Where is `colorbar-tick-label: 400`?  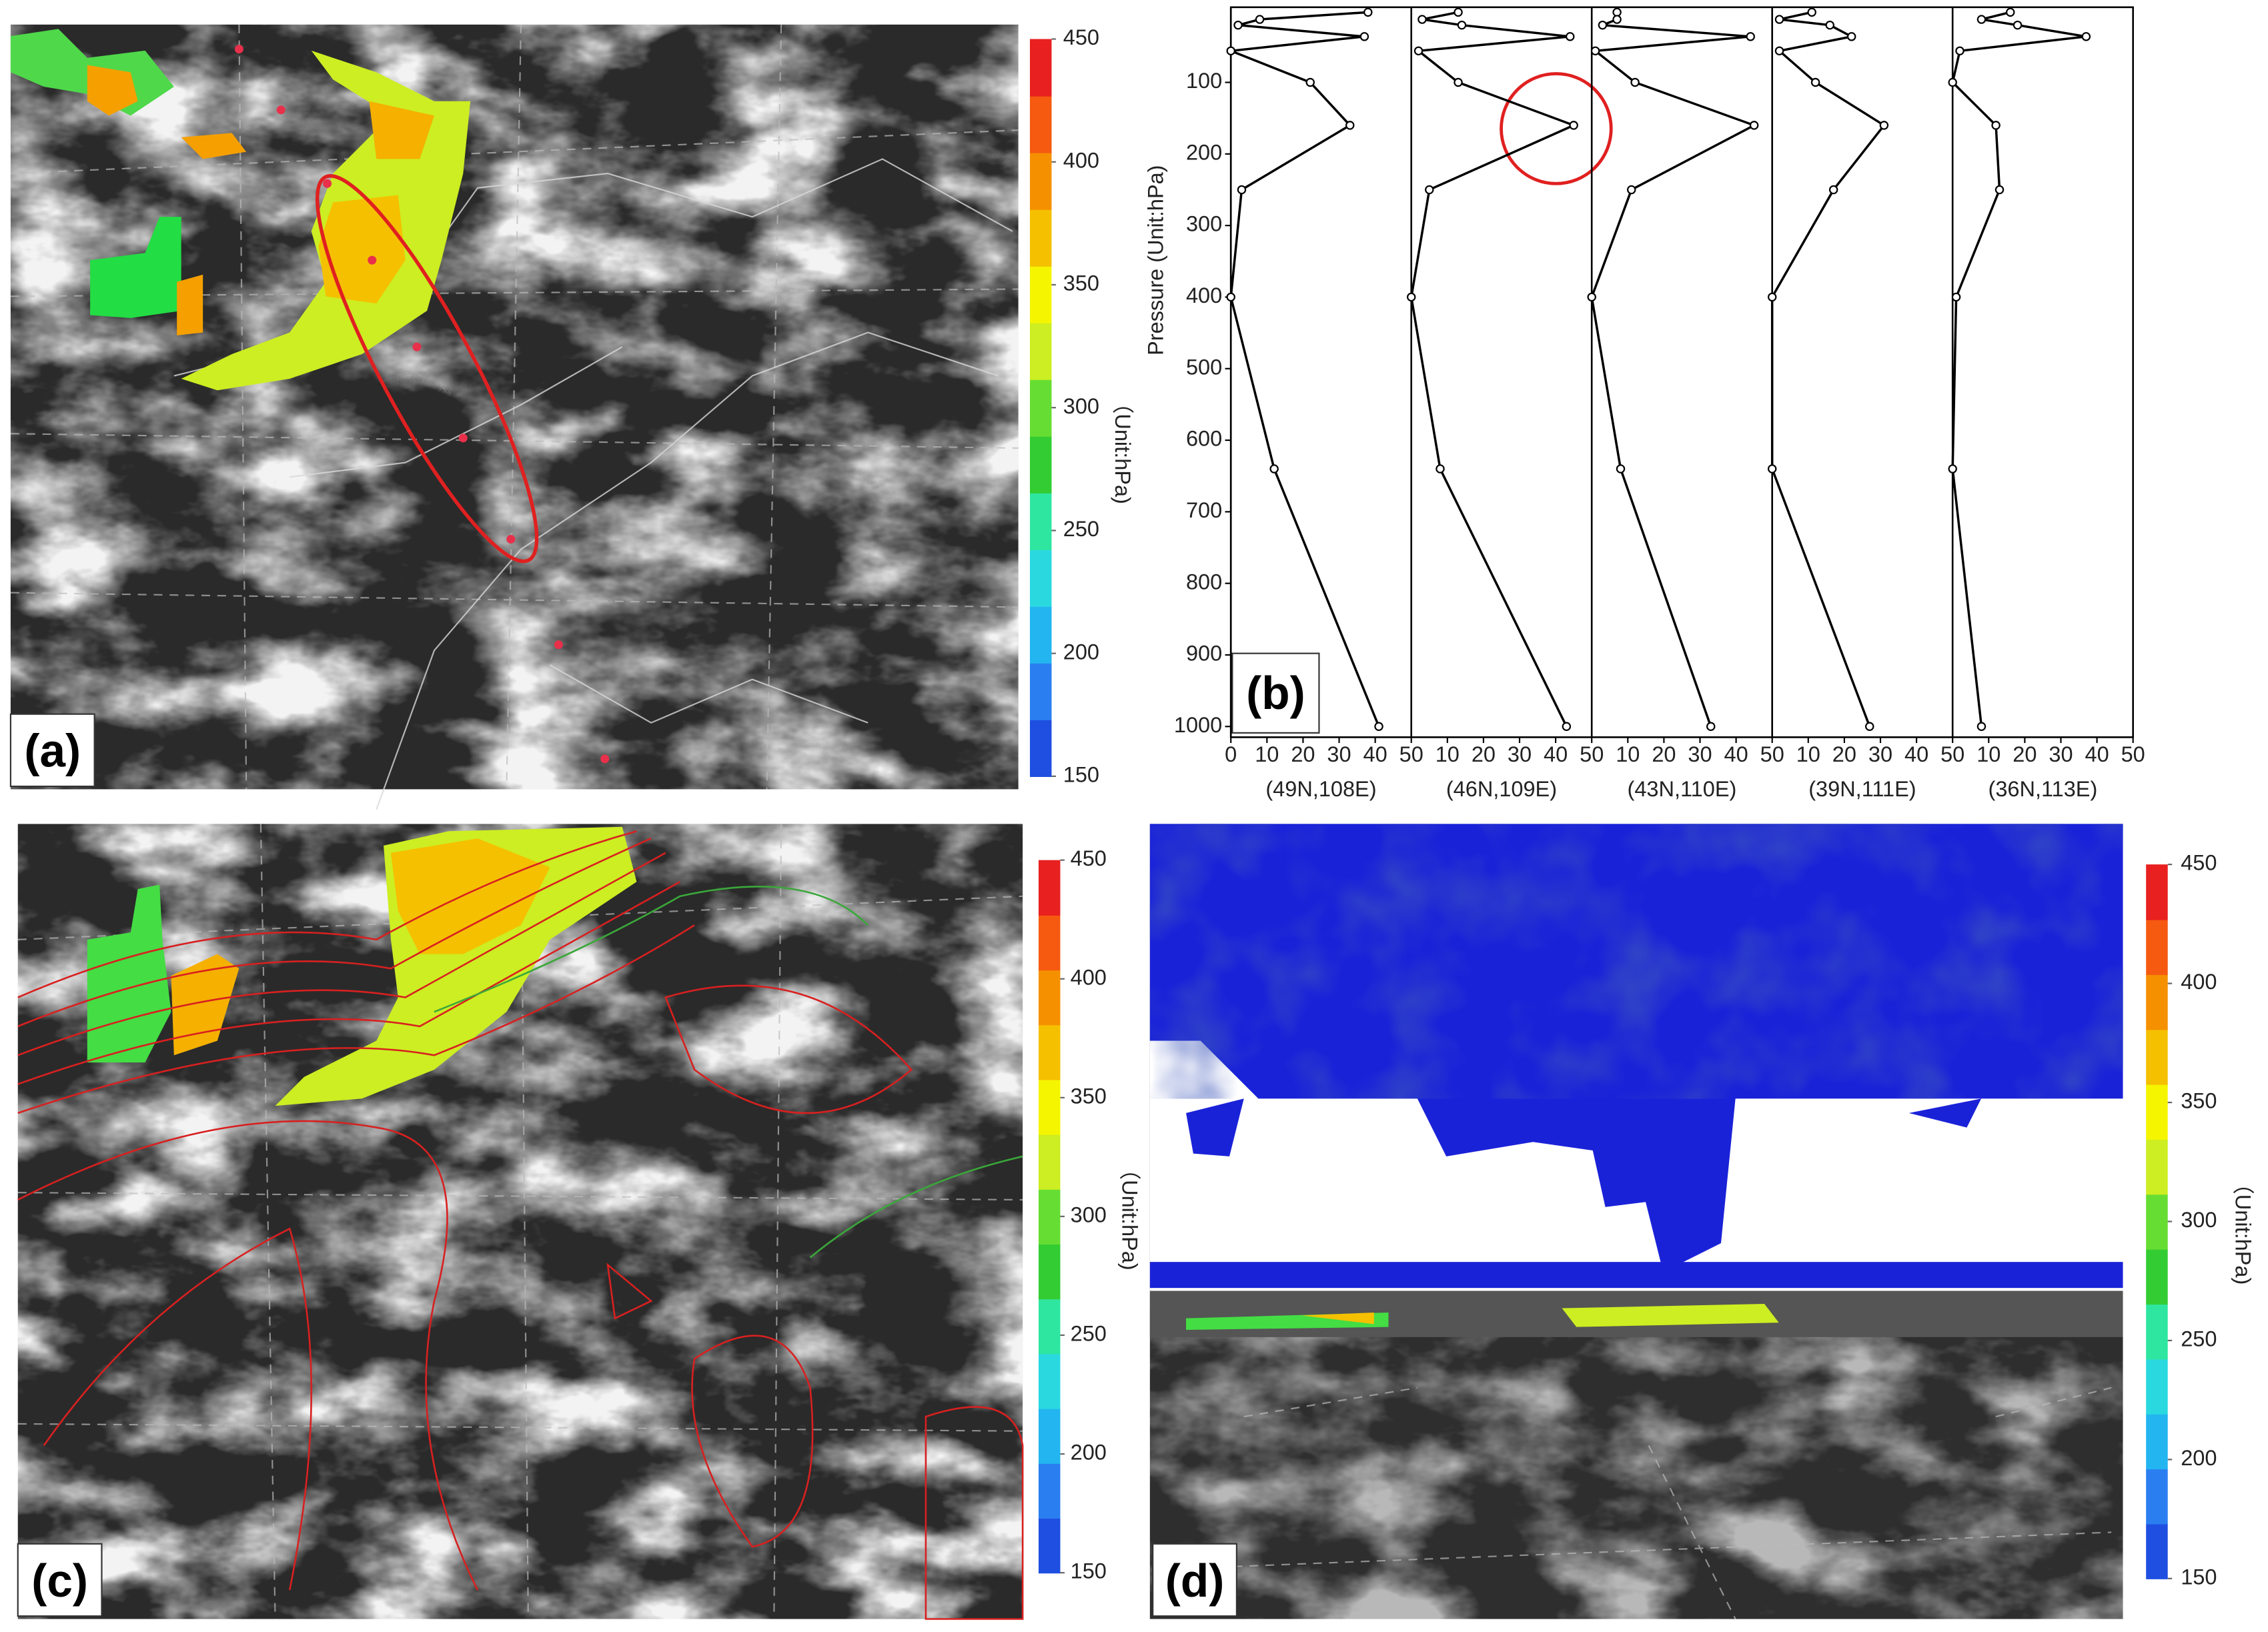 colorbar-tick-label: 400 is located at coordinates (1089, 977).